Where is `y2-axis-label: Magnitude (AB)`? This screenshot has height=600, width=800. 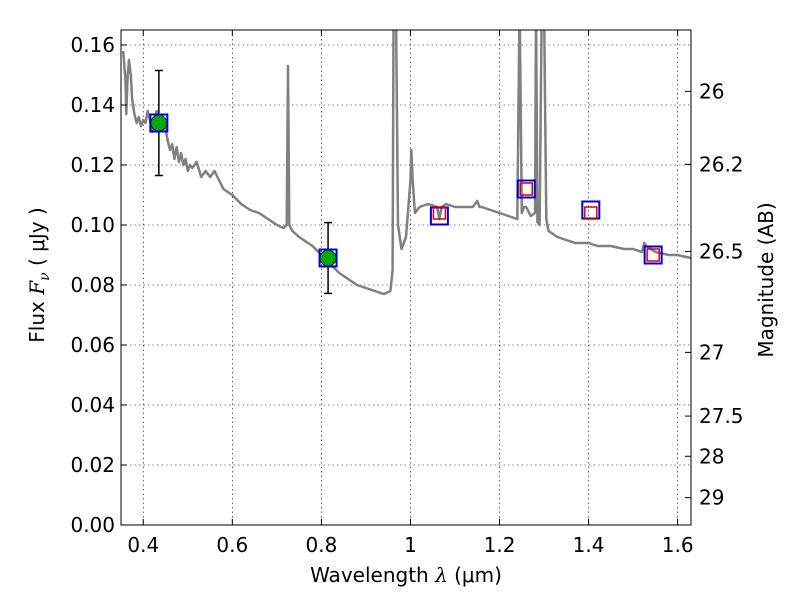
y2-axis-label: Magnitude (AB) is located at coordinates (766, 279).